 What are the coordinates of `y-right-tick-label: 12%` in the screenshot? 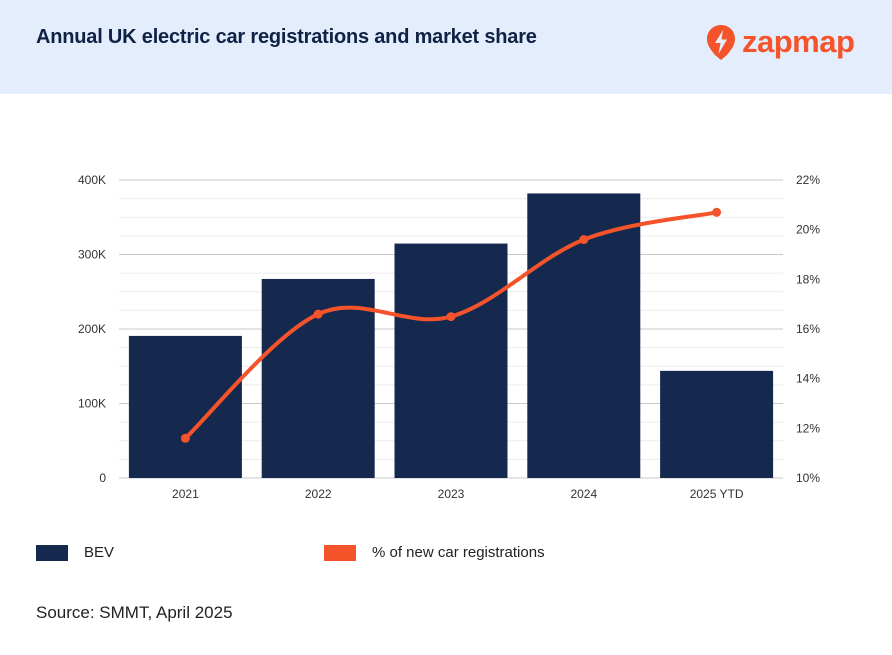 It's located at (808, 428).